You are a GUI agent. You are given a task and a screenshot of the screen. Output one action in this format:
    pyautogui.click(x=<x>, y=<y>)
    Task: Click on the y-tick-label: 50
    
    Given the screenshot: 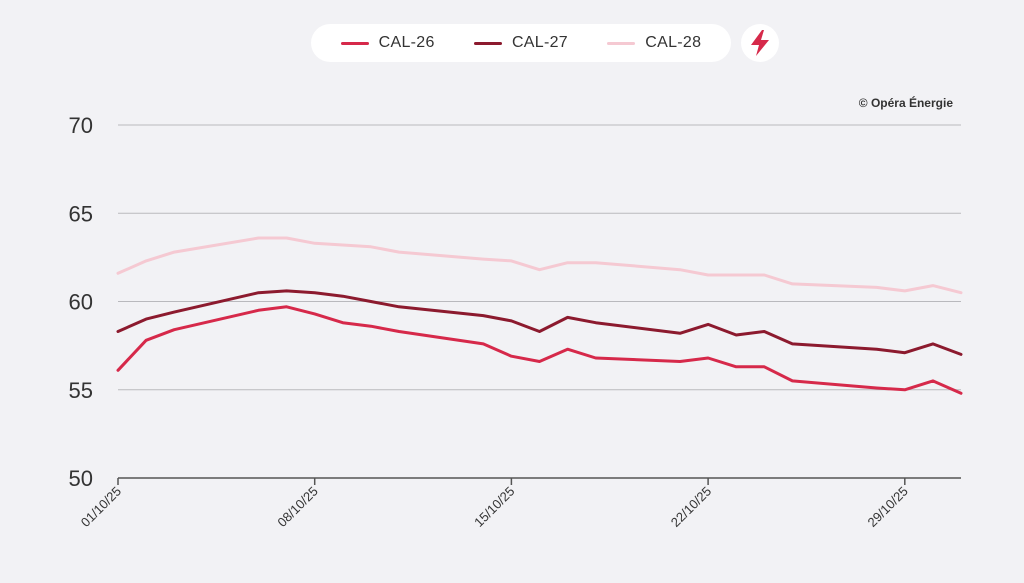 What is the action you would take?
    pyautogui.click(x=81, y=478)
    